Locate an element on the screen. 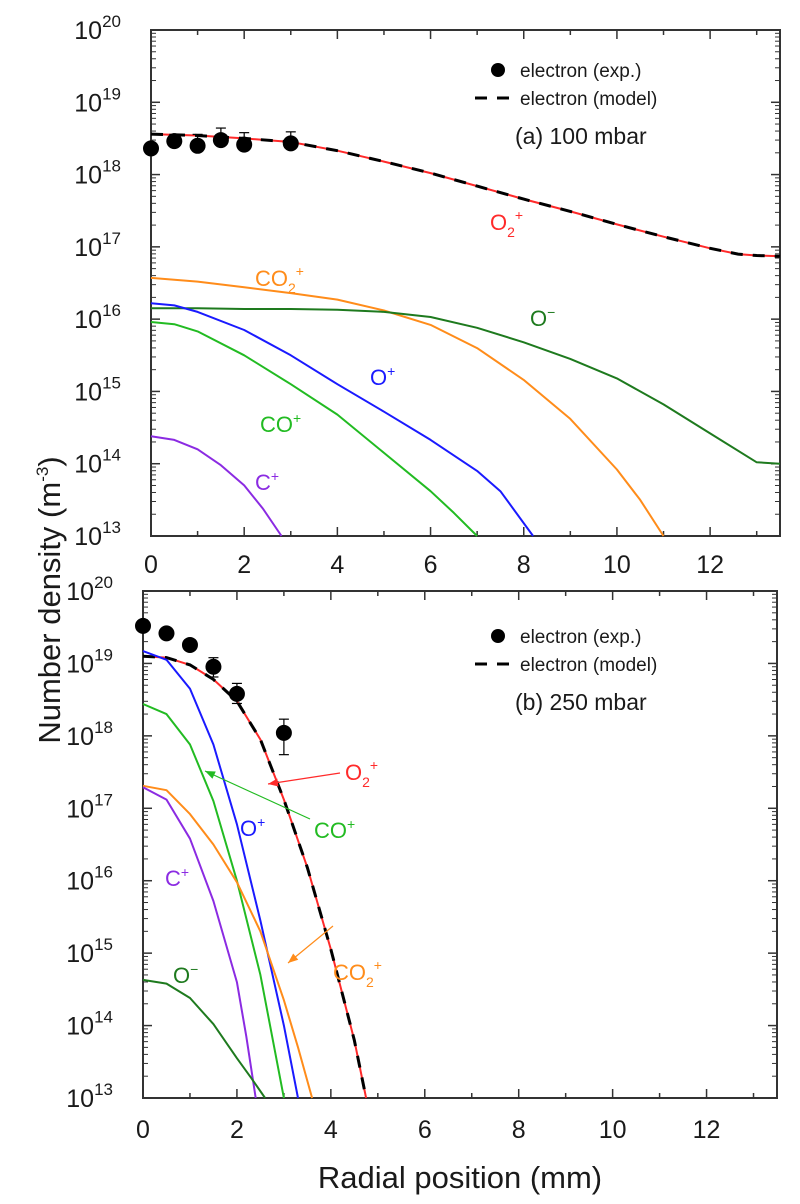 Image resolution: width=800 pixels, height=1204 pixels. x-axis-title: Radial position (mm) is located at coordinates (460, 1177).